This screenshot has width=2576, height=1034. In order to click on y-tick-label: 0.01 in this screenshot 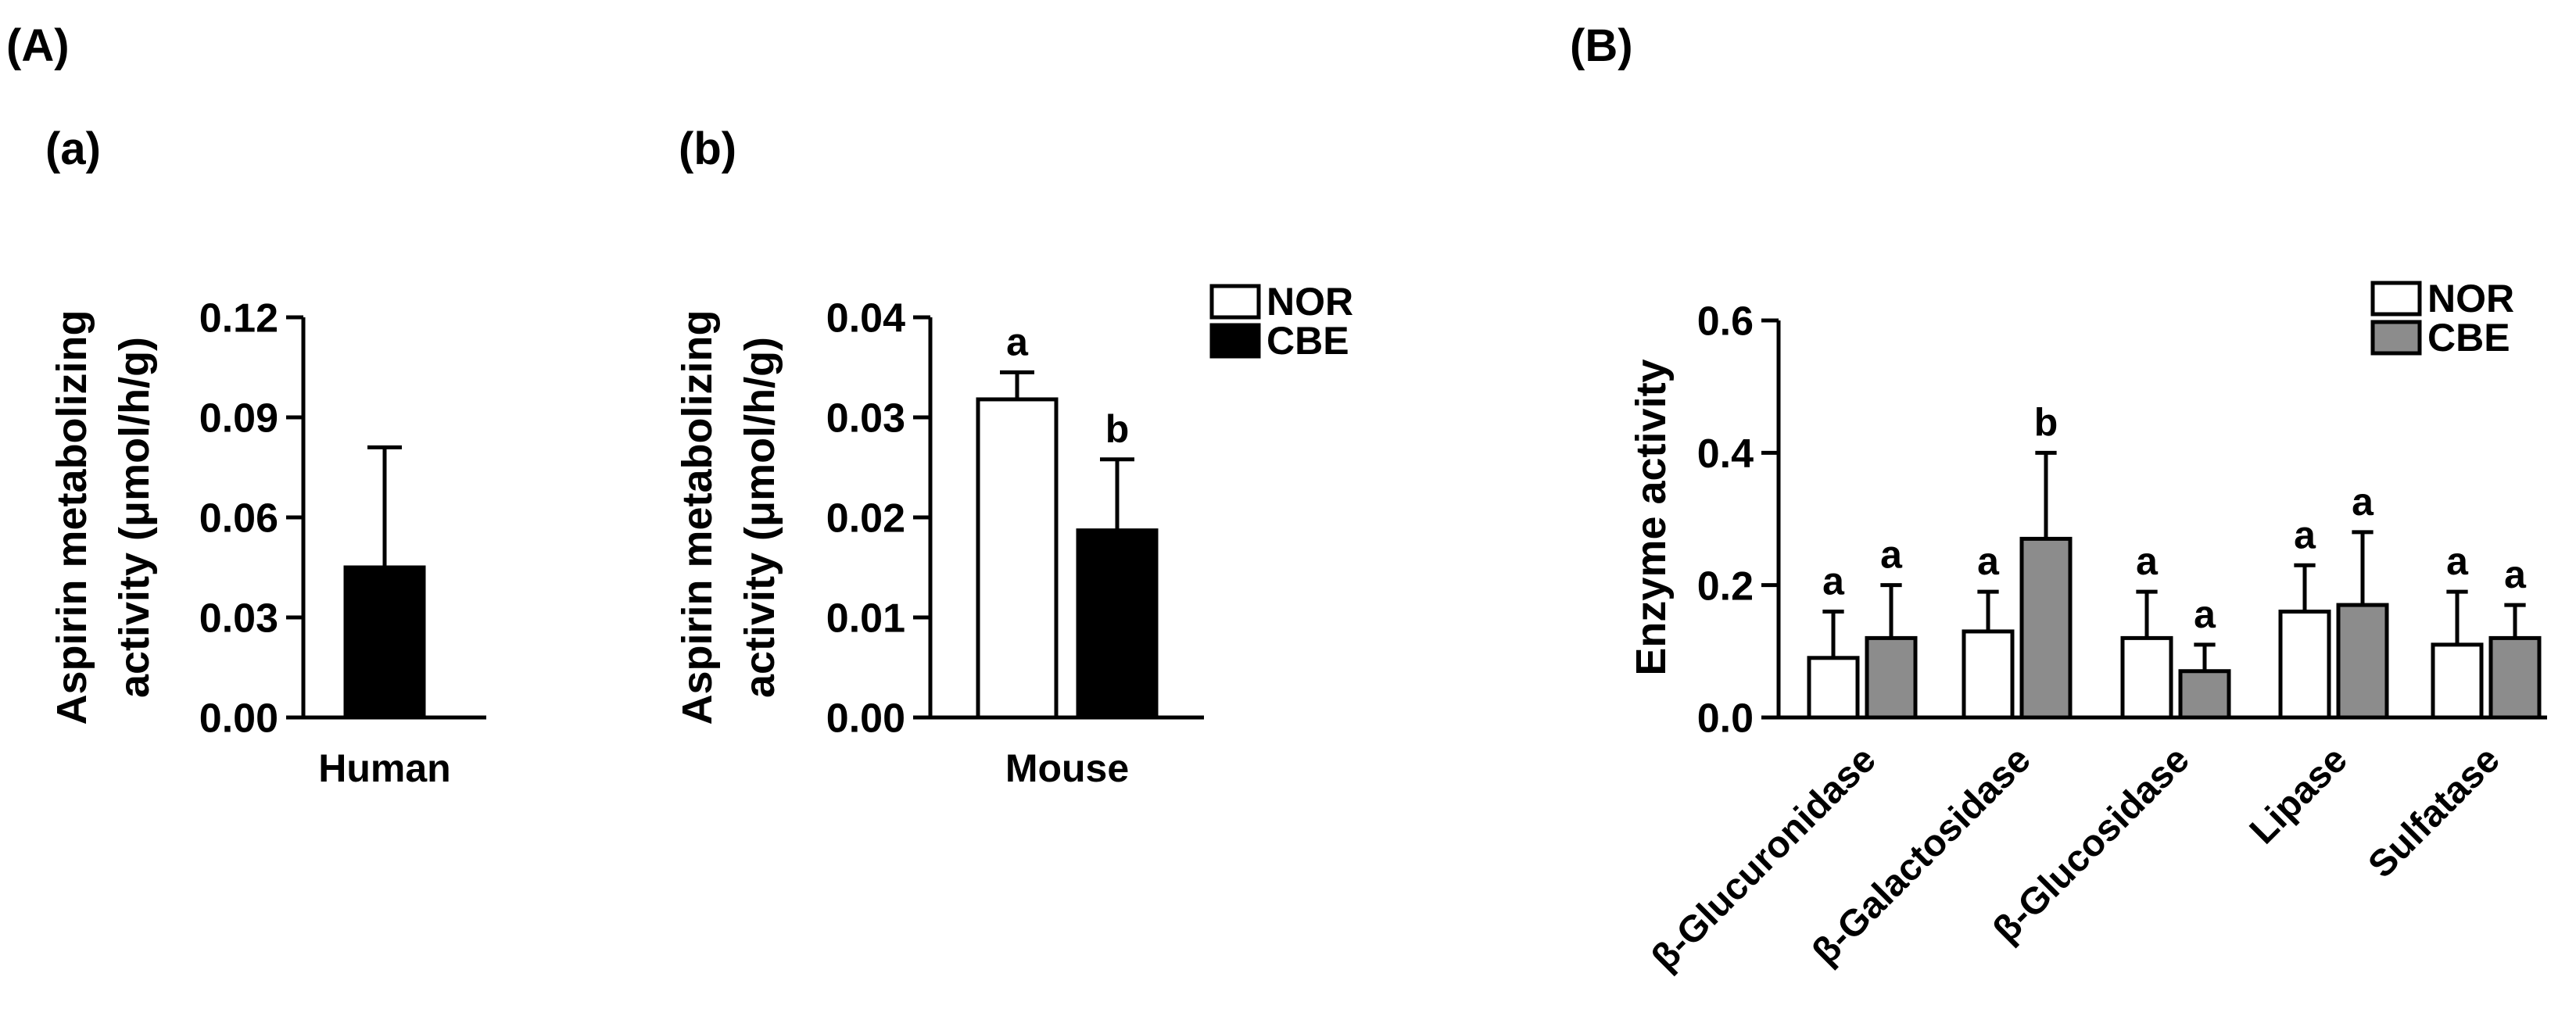, I will do `click(865, 619)`.